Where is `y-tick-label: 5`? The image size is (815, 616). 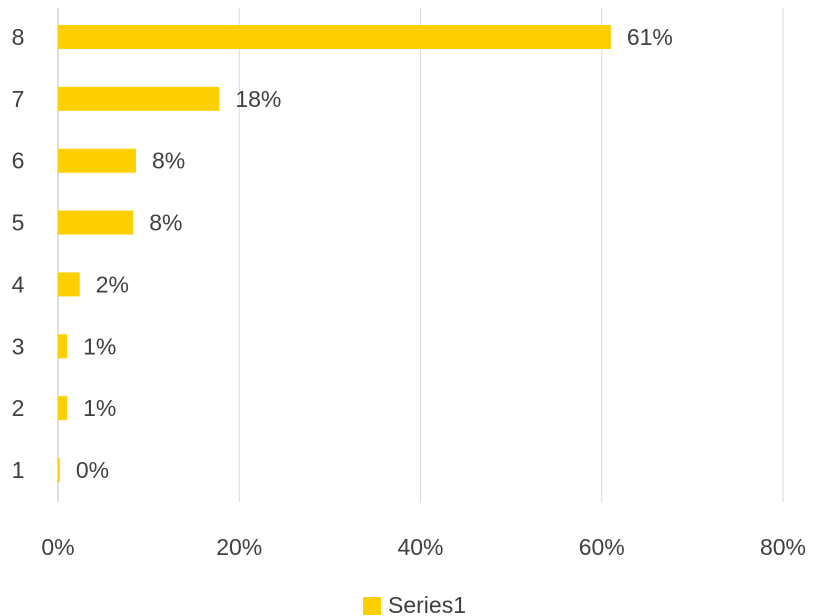
y-tick-label: 5 is located at coordinates (18, 223).